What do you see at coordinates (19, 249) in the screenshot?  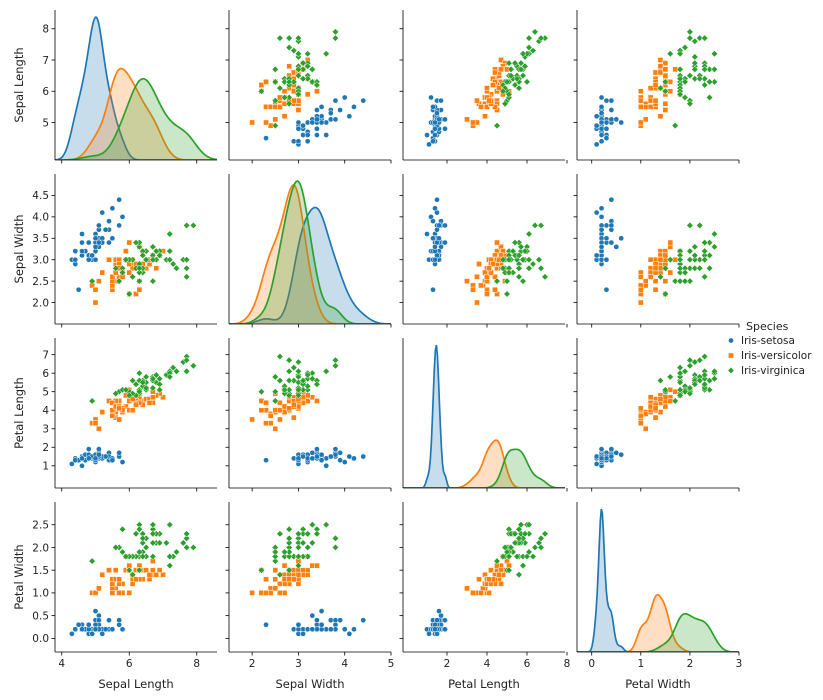 I see `y-axis-title-sepal-width: Sepal Width` at bounding box center [19, 249].